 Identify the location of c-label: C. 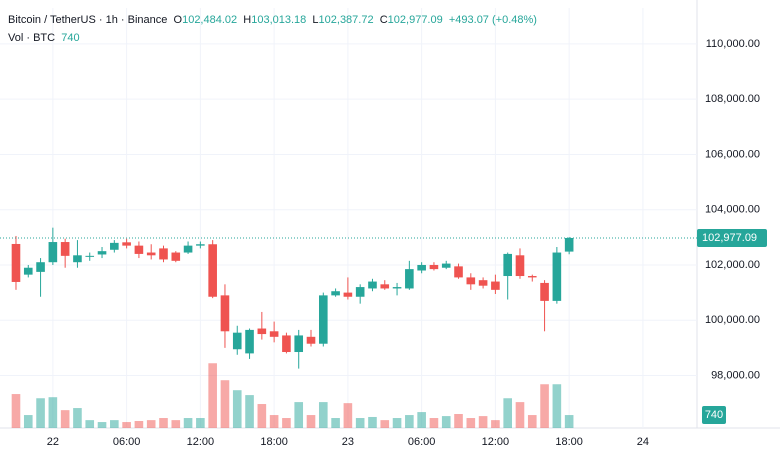
(383, 20).